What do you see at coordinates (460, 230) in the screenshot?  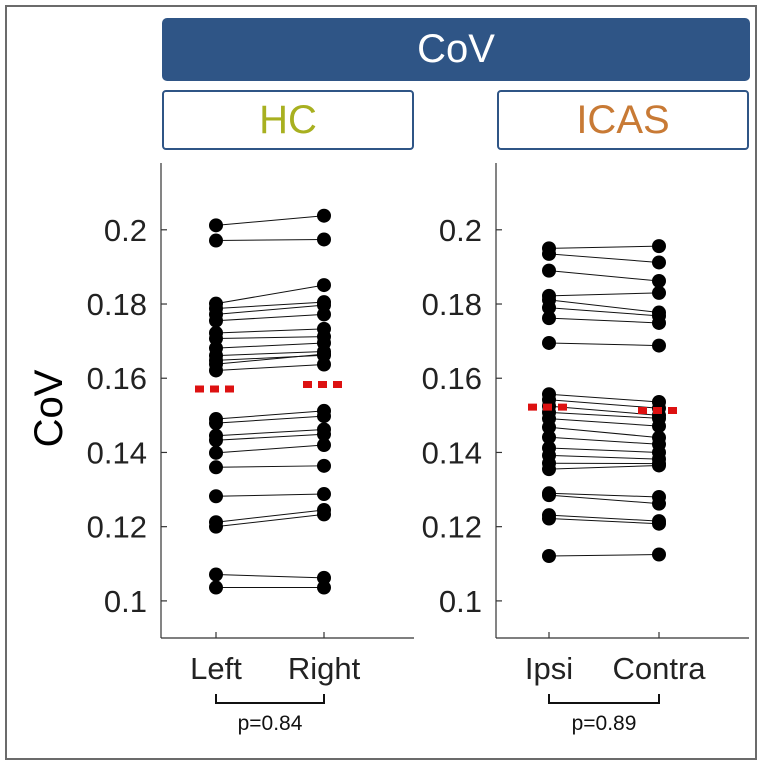 I see `y-tick-label-1-5: 0.2` at bounding box center [460, 230].